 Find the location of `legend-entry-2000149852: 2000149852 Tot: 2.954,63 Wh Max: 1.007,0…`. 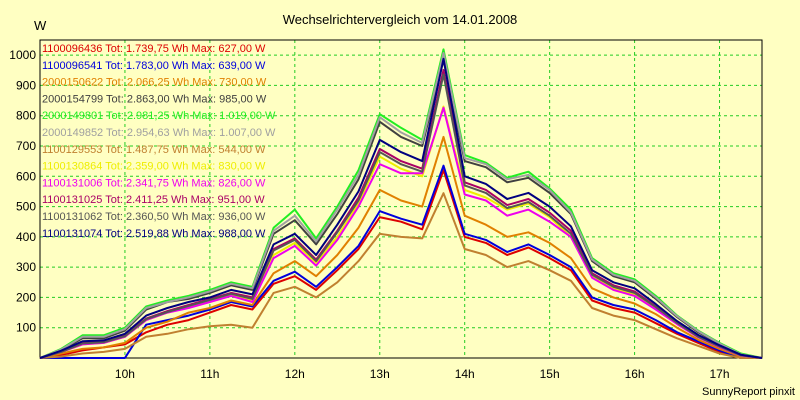

legend-entry-2000149852: 2000149852 Tot: 2.954,63 Wh Max: 1.007,0… is located at coordinates (159, 133).